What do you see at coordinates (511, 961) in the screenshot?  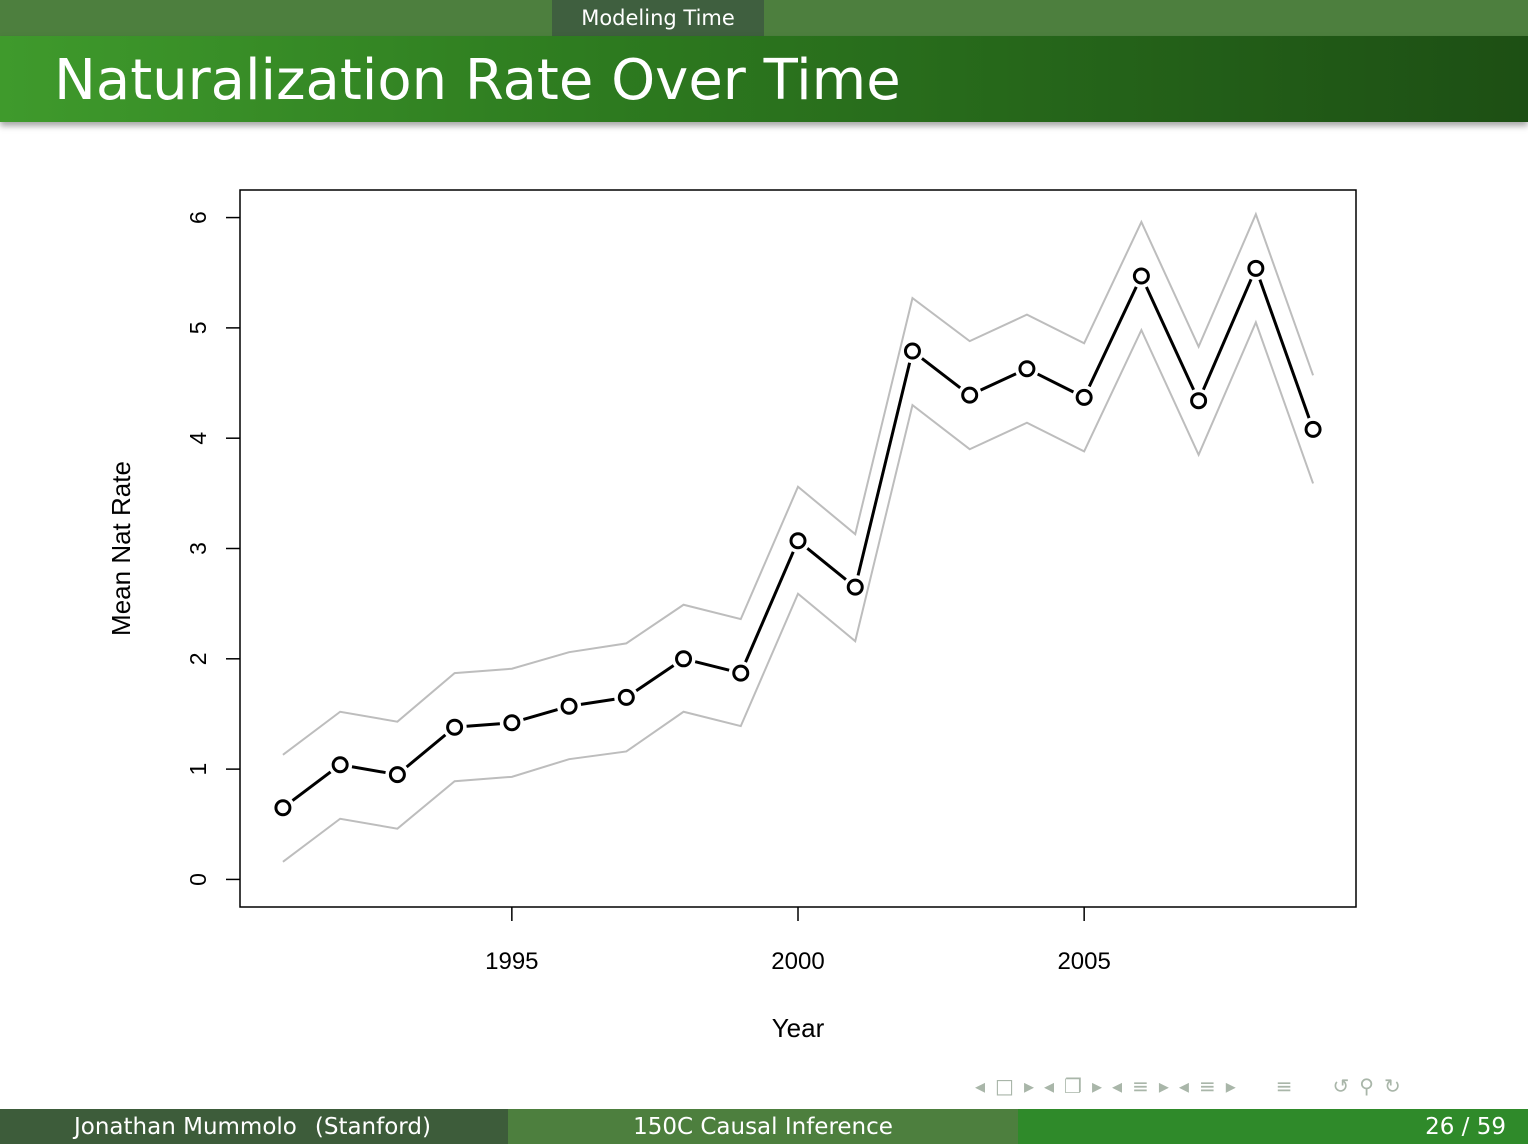 I see `x-tick-label: 1995` at bounding box center [511, 961].